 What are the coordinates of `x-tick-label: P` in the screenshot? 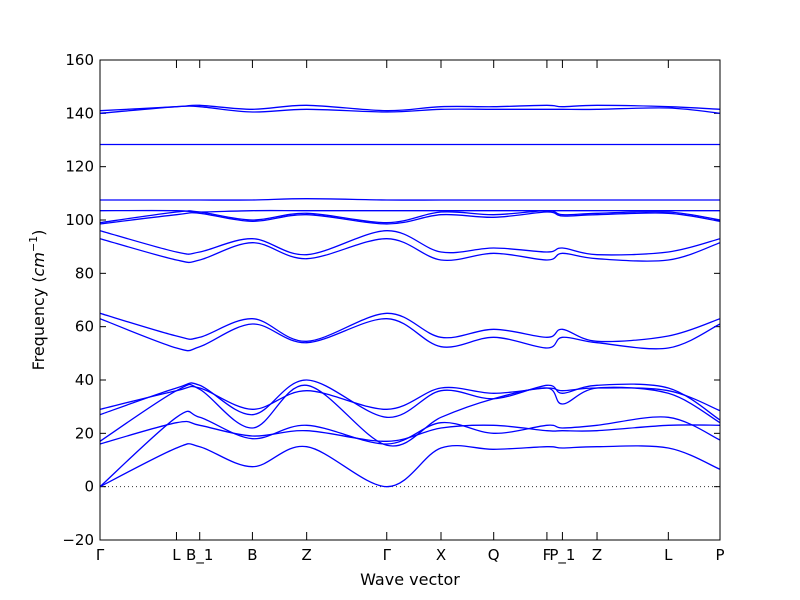 It's located at (719, 555).